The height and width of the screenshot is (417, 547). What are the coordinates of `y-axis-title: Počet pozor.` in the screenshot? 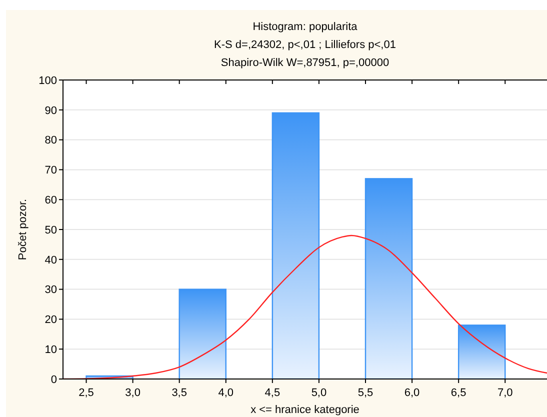 It's located at (23, 229).